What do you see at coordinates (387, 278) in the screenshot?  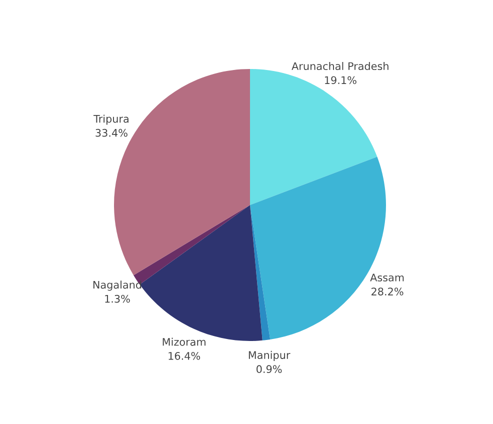 I see `slice-label: Assam` at bounding box center [387, 278].